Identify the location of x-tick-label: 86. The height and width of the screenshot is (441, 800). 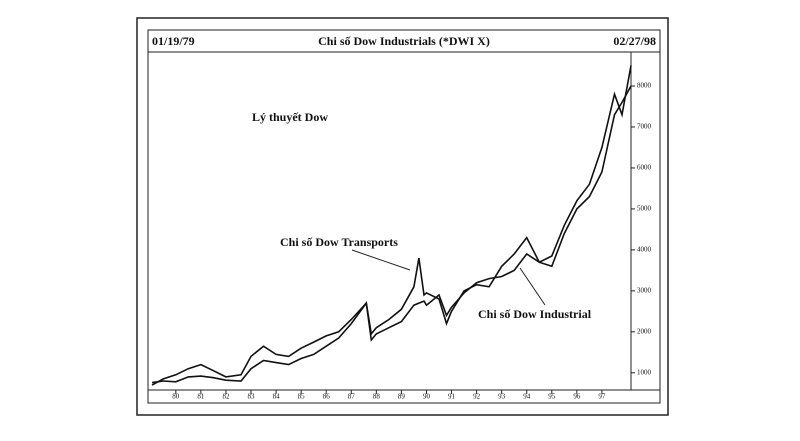
(327, 397).